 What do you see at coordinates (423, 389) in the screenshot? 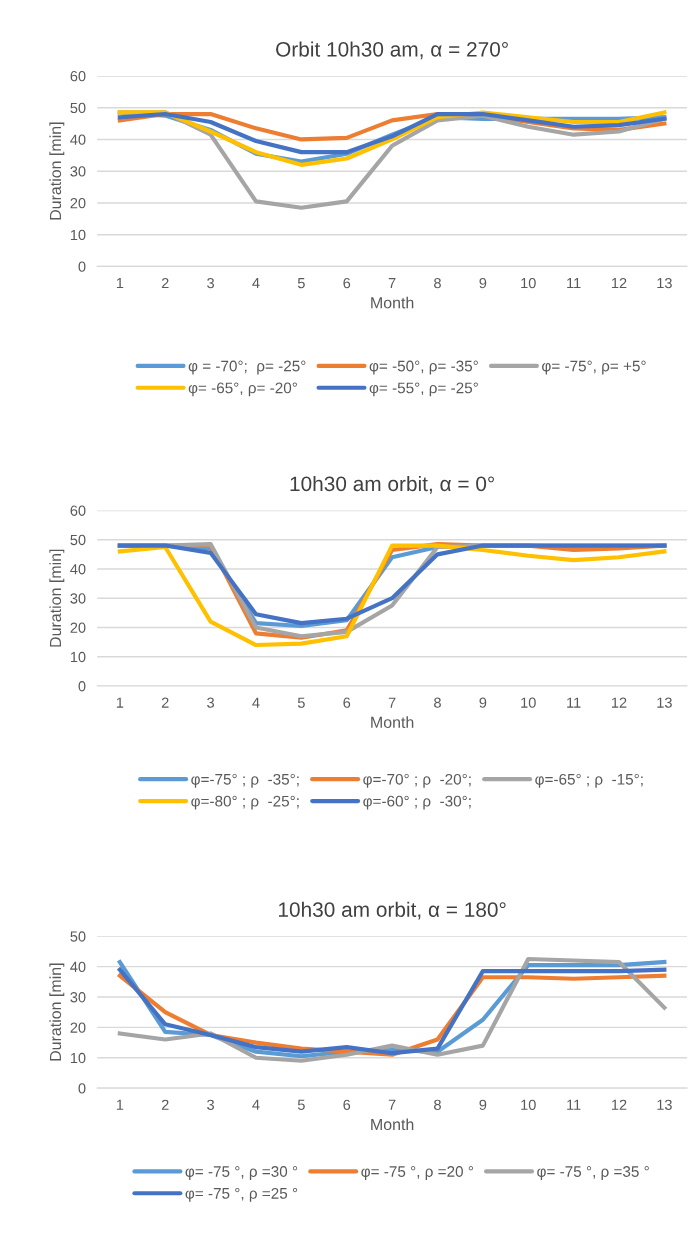
I see `legend-label: φ= -55°, ρ= -25°` at bounding box center [423, 389].